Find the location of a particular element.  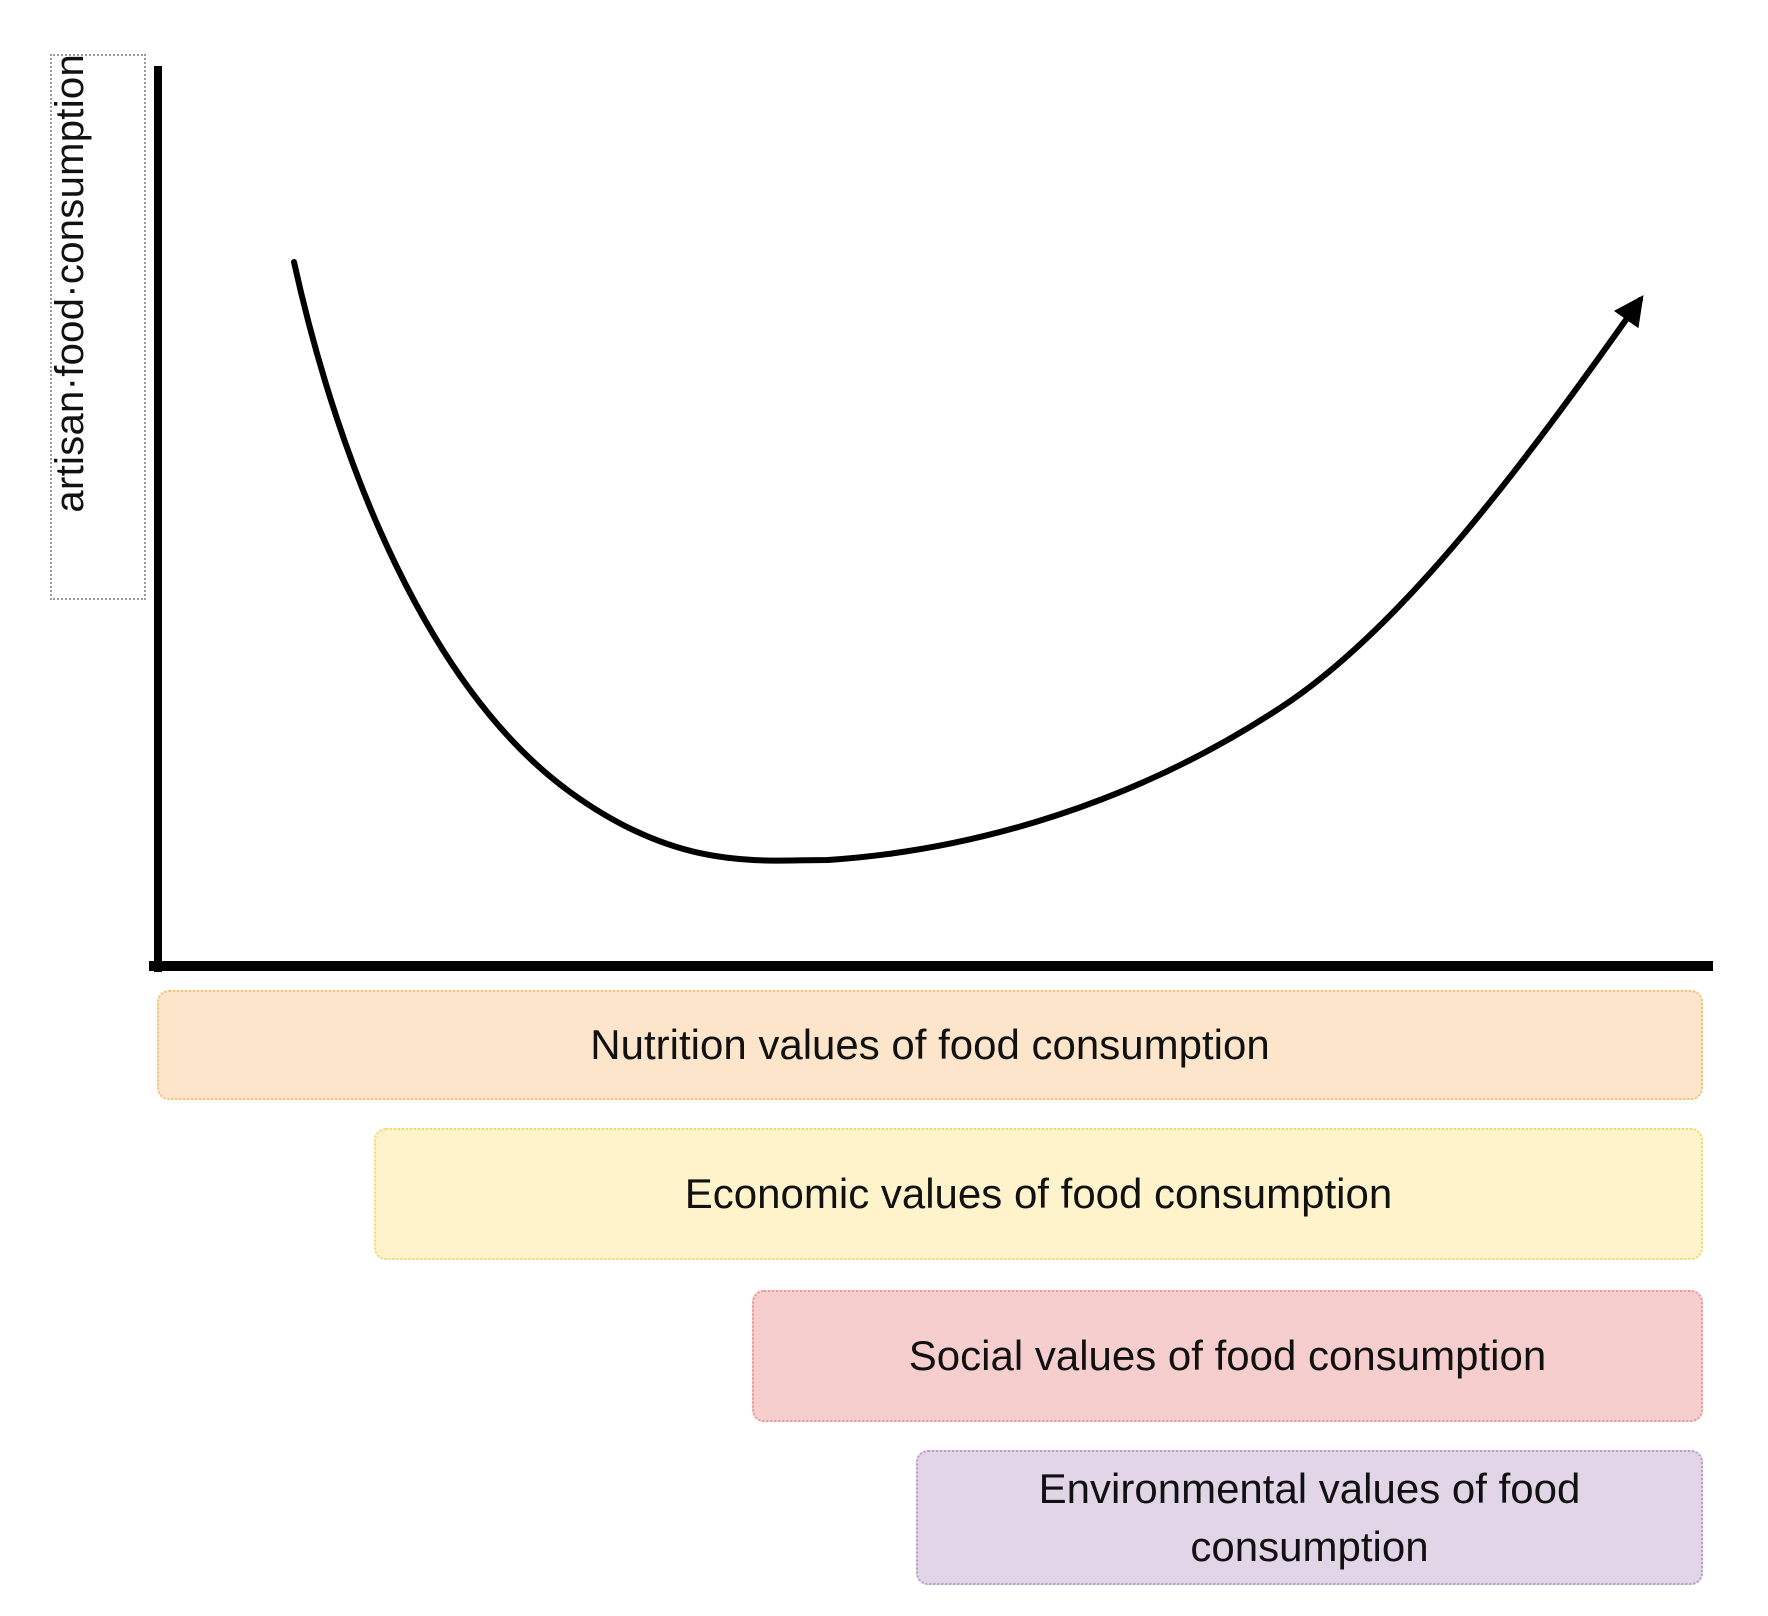

social-values-label: Social values of food consumption is located at coordinates (1227, 1355).